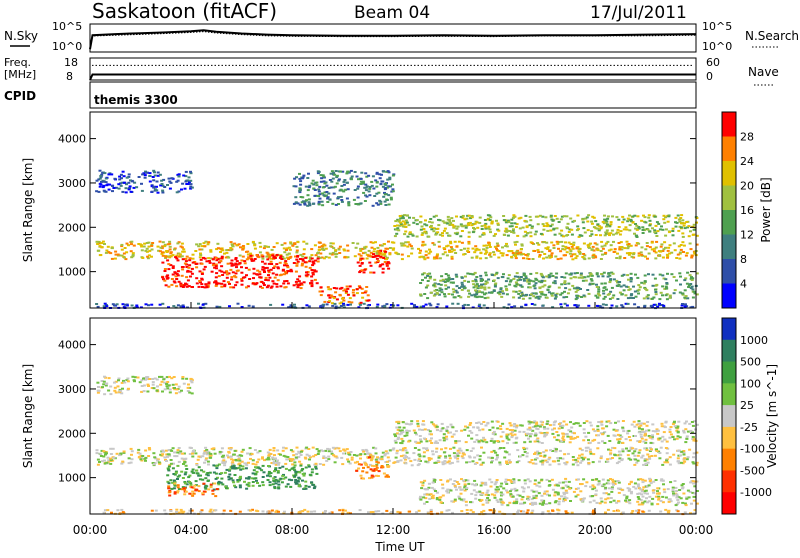 Image resolution: width=800 pixels, height=558 pixels. Describe the element at coordinates (766, 209) in the screenshot. I see `power-colorbar-label: Power [dB]` at that location.